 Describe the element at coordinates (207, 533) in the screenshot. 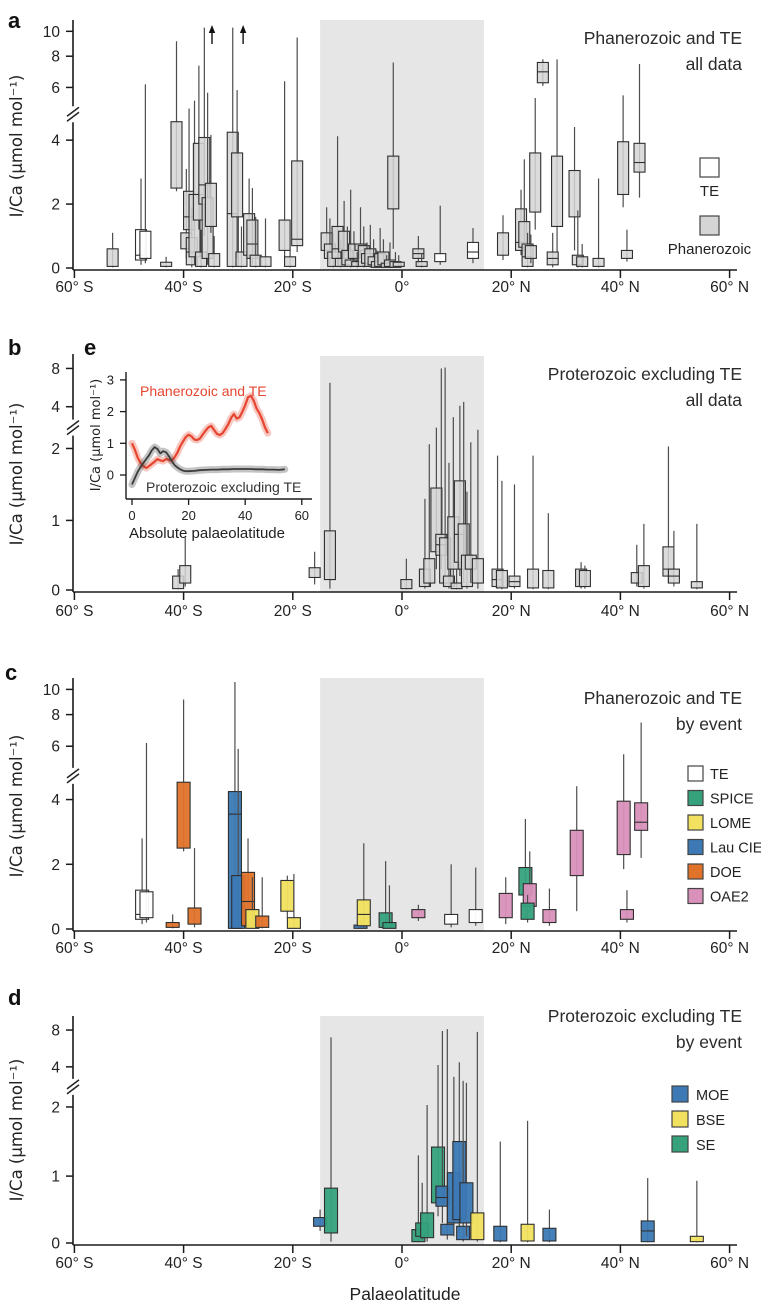

I see `inset-x-axis-label: Absolute palaeolatitude` at that location.